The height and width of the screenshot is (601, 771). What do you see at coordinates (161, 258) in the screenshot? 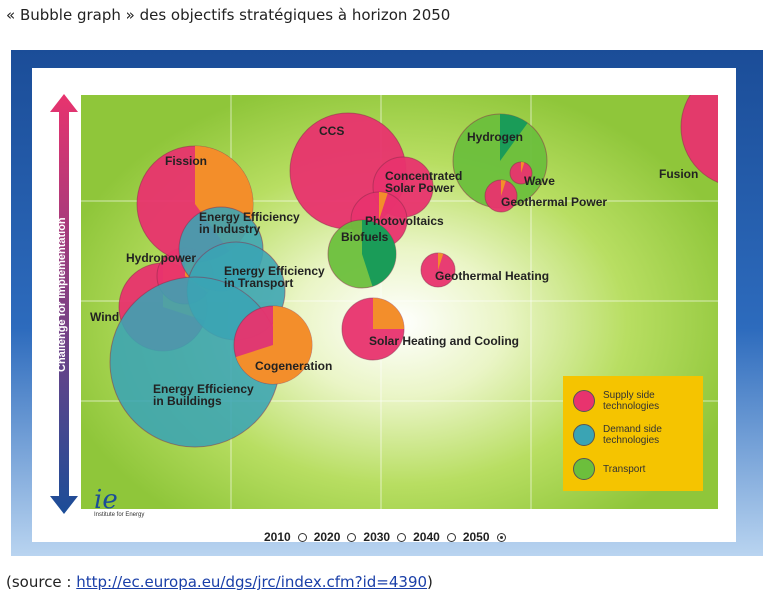
I see `bubble-label-hydropower: Hydropower` at bounding box center [161, 258].